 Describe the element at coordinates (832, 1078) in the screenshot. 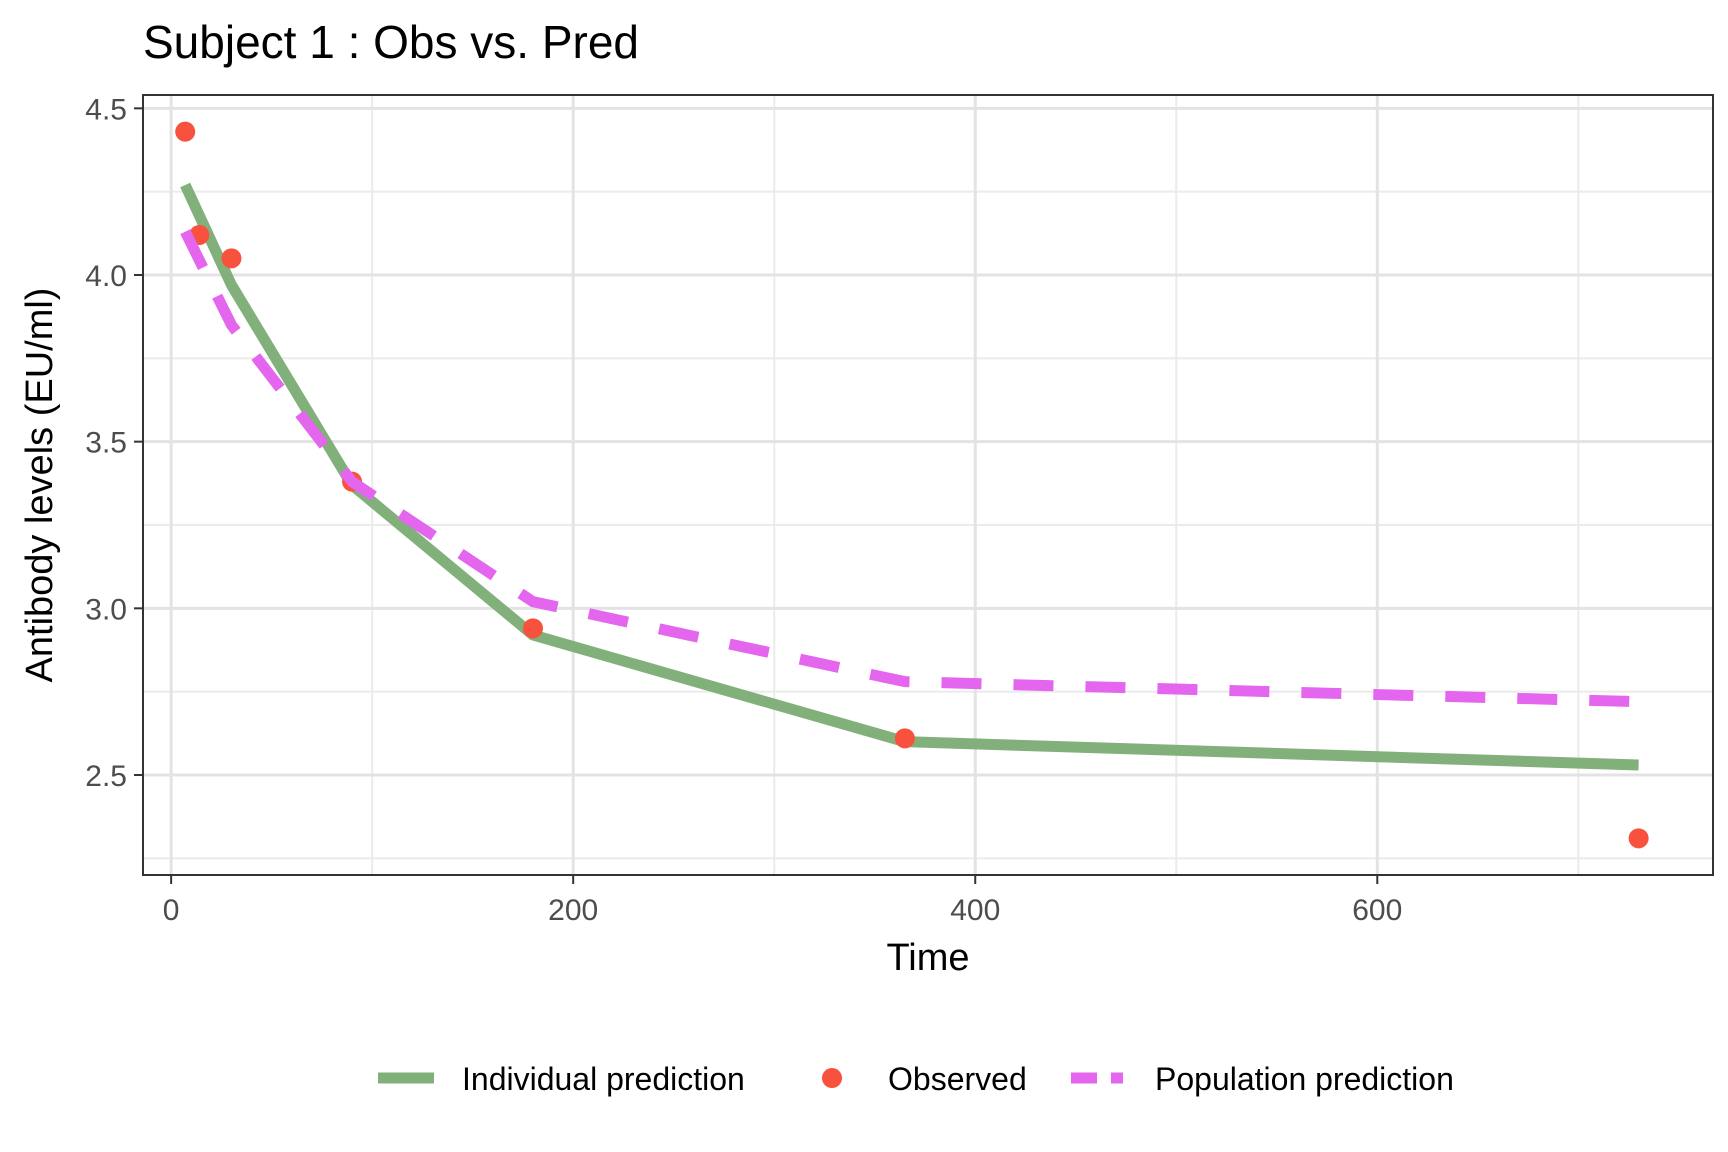

I see `legend-observed-key` at that location.